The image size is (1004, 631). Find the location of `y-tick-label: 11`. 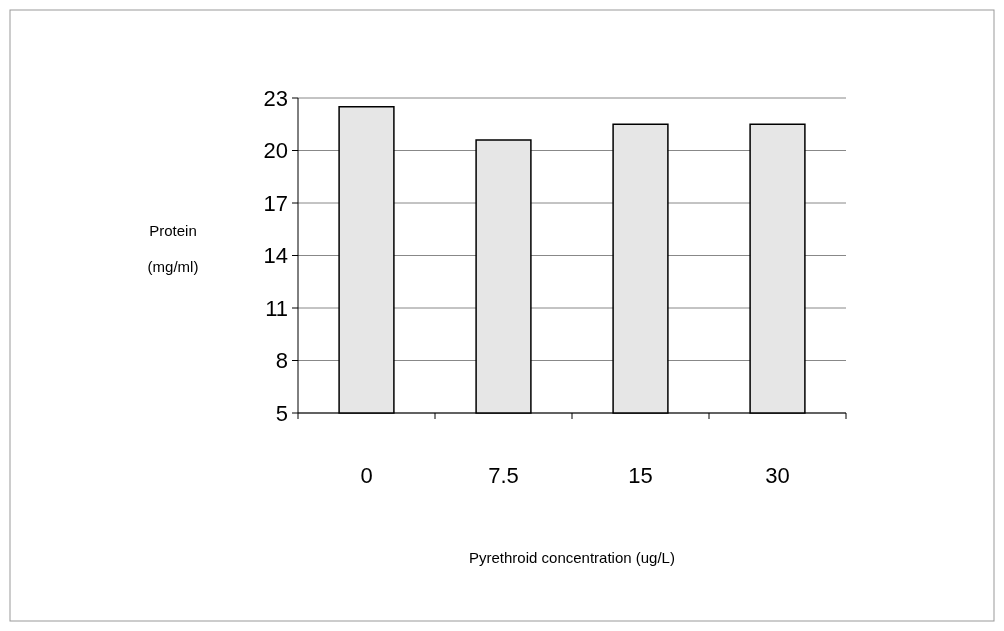

y-tick-label: 11 is located at coordinates (276, 308).